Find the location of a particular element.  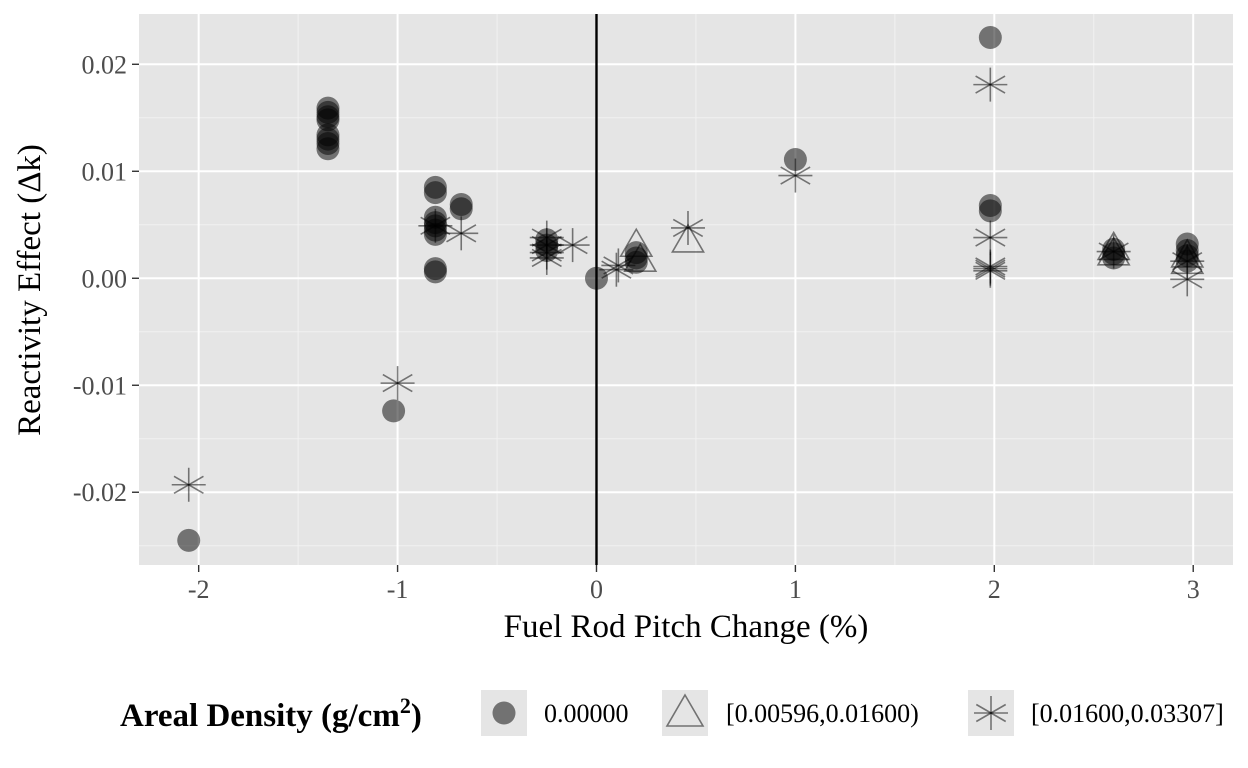

x-axis-title: Fuel Rod Pitch Change (%) is located at coordinates (686, 627).